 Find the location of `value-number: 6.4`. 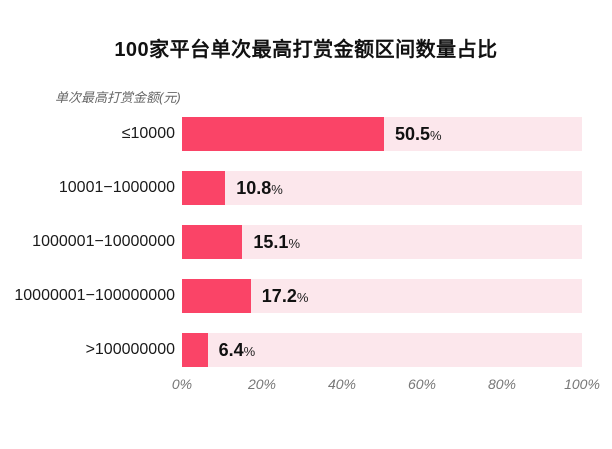

value-number: 6.4 is located at coordinates (231, 349).